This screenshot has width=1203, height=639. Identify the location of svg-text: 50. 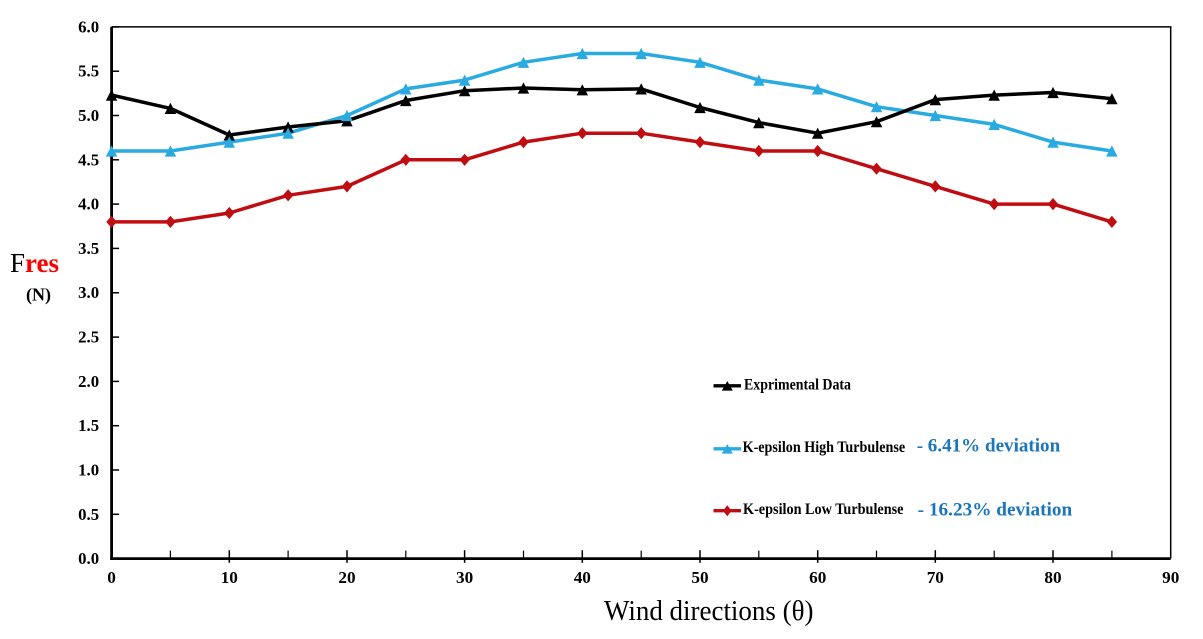
(699, 577).